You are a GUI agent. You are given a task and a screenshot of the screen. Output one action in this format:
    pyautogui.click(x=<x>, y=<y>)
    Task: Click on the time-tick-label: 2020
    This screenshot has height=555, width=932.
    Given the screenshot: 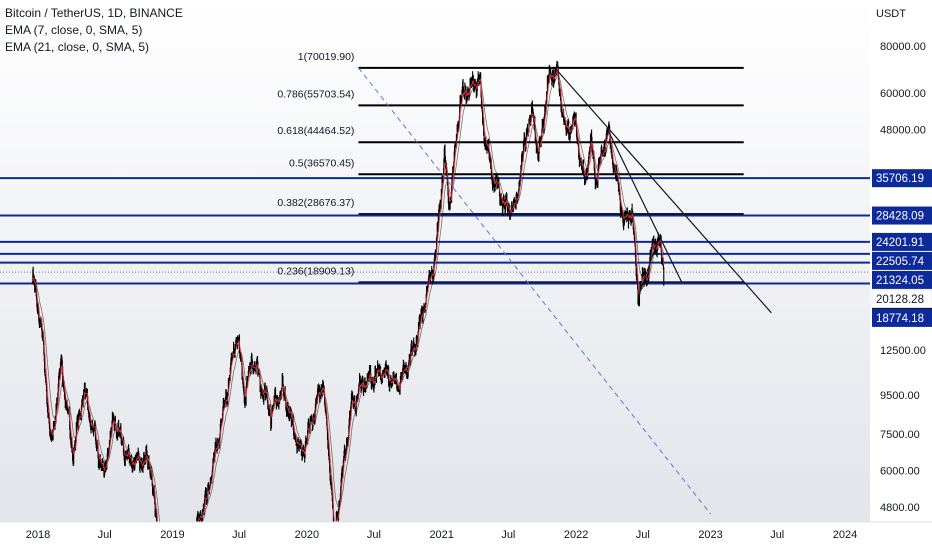 What is the action you would take?
    pyautogui.click(x=307, y=535)
    